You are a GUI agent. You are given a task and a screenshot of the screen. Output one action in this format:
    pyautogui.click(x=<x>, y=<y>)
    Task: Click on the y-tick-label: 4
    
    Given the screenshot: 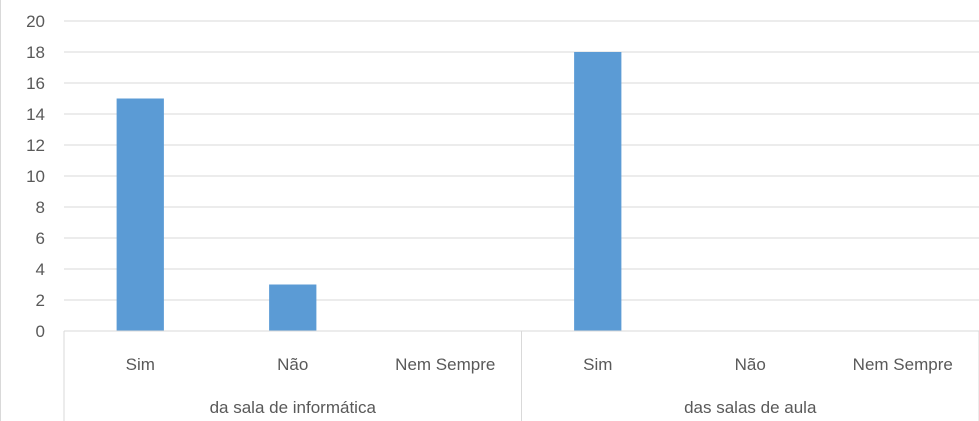 What is the action you would take?
    pyautogui.click(x=40, y=269)
    